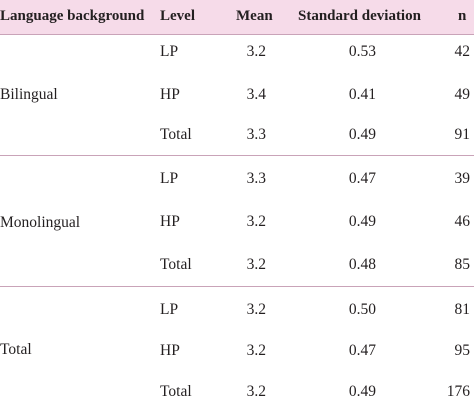 This screenshot has height=412, width=474. Describe the element at coordinates (177, 16) in the screenshot. I see `header-level: Level` at that location.